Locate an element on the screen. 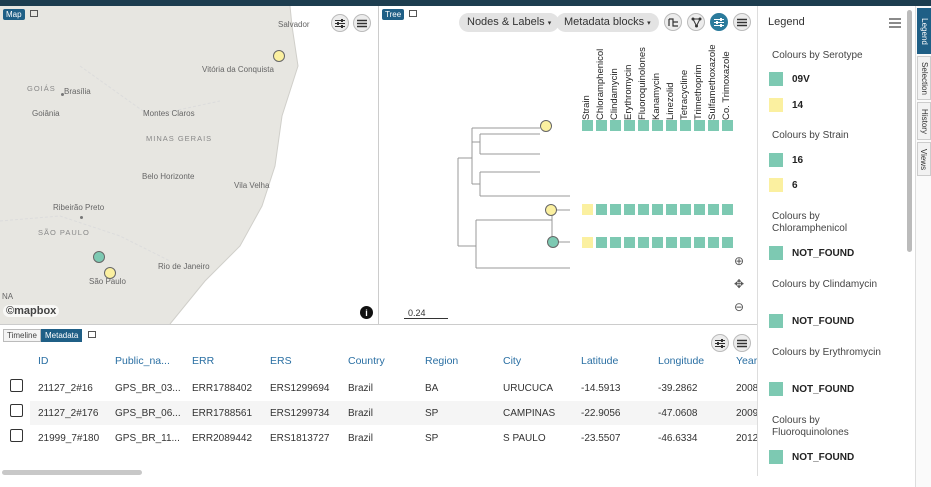 Image resolution: width=931 pixels, height=487 pixels. legend-scrollbar is located at coordinates (909, 131).